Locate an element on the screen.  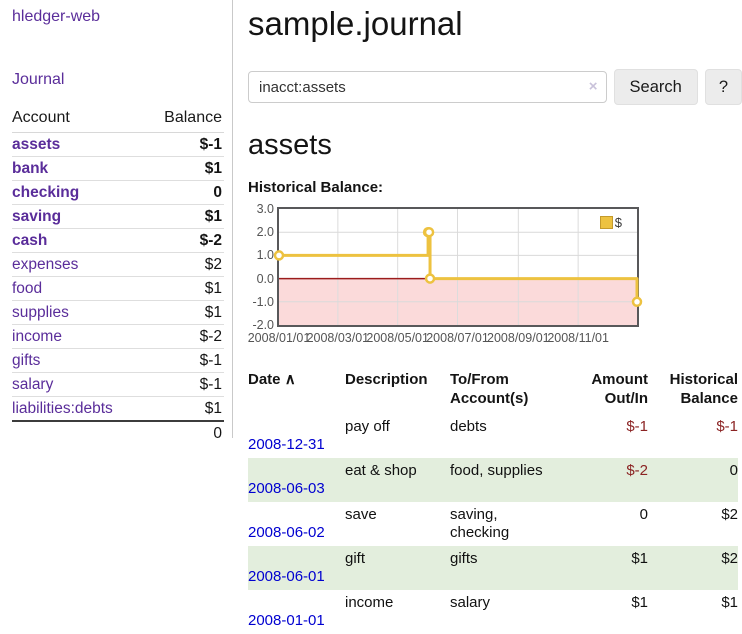
transaction-description: eat & shop is located at coordinates (381, 470).